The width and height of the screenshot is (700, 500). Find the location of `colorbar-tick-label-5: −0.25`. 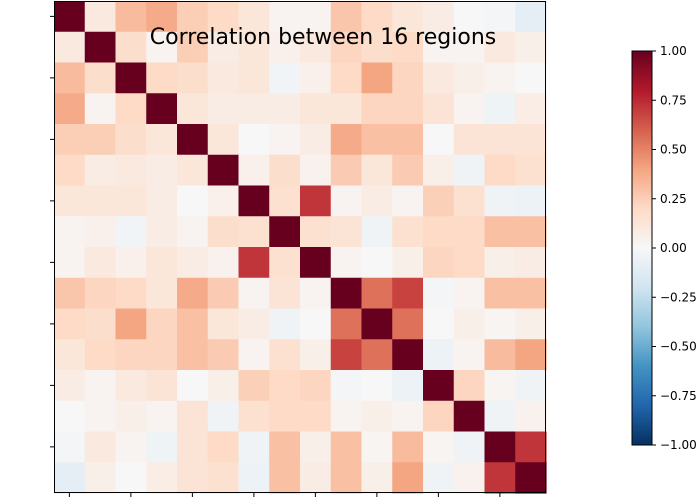

colorbar-tick-label-5: −0.25 is located at coordinates (678, 297).